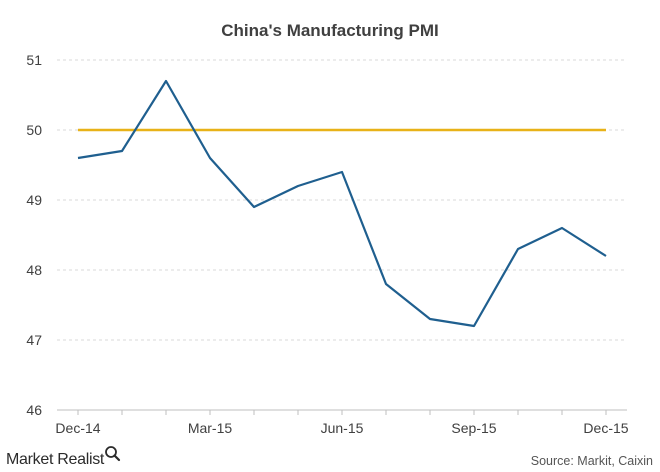  What do you see at coordinates (592, 461) in the screenshot?
I see `source-note: Source: Markit, Caixin` at bounding box center [592, 461].